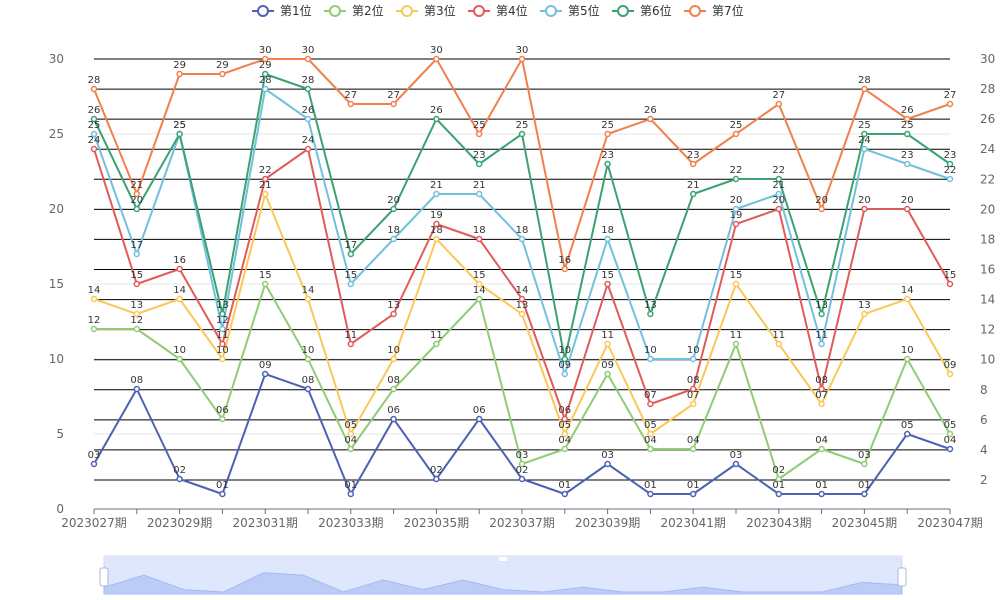  Describe the element at coordinates (104, 577) in the screenshot. I see `zoom-handle-left` at that location.